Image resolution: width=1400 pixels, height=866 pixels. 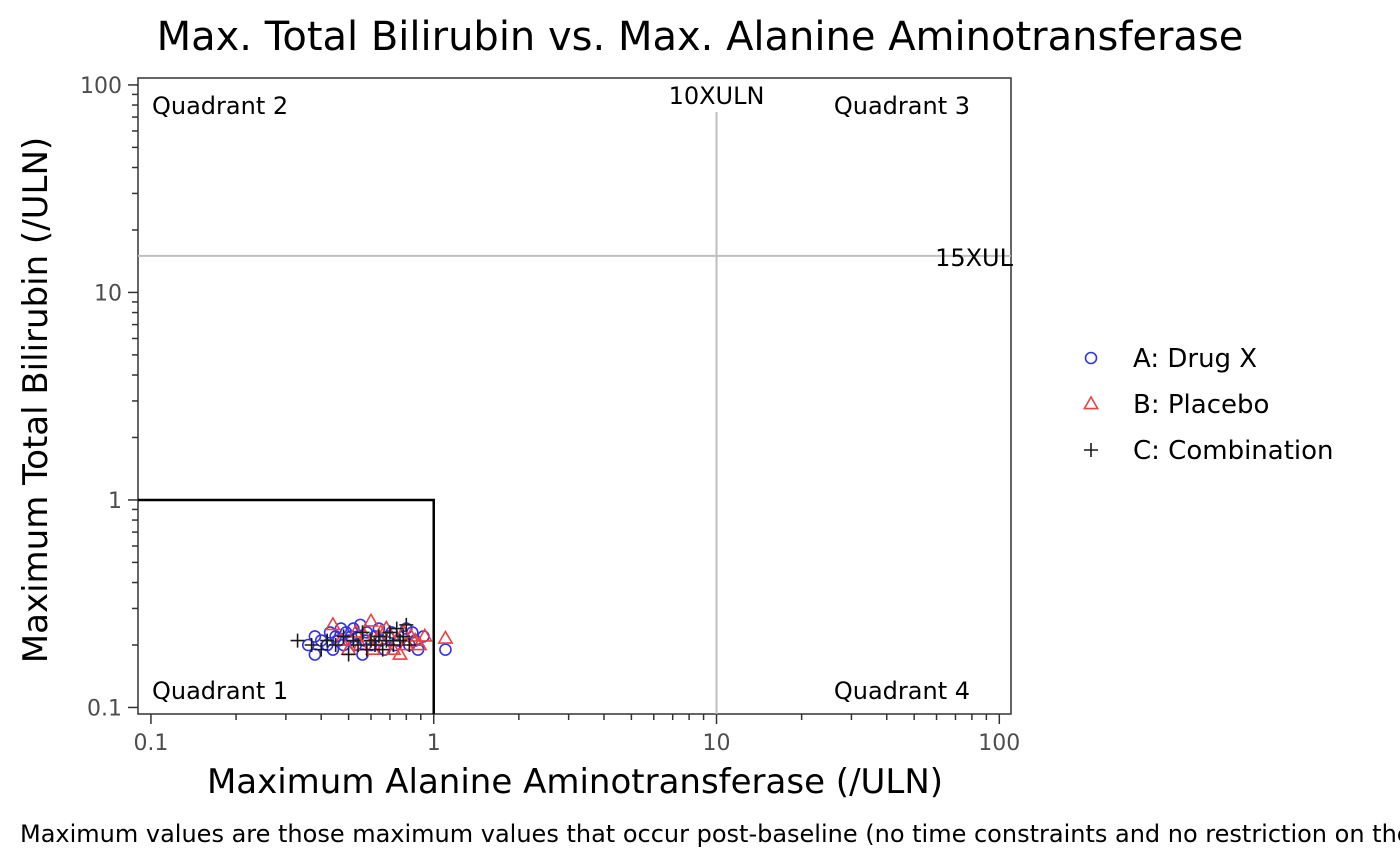 What do you see at coordinates (115, 501) in the screenshot?
I see `y-tick-label: 1` at bounding box center [115, 501].